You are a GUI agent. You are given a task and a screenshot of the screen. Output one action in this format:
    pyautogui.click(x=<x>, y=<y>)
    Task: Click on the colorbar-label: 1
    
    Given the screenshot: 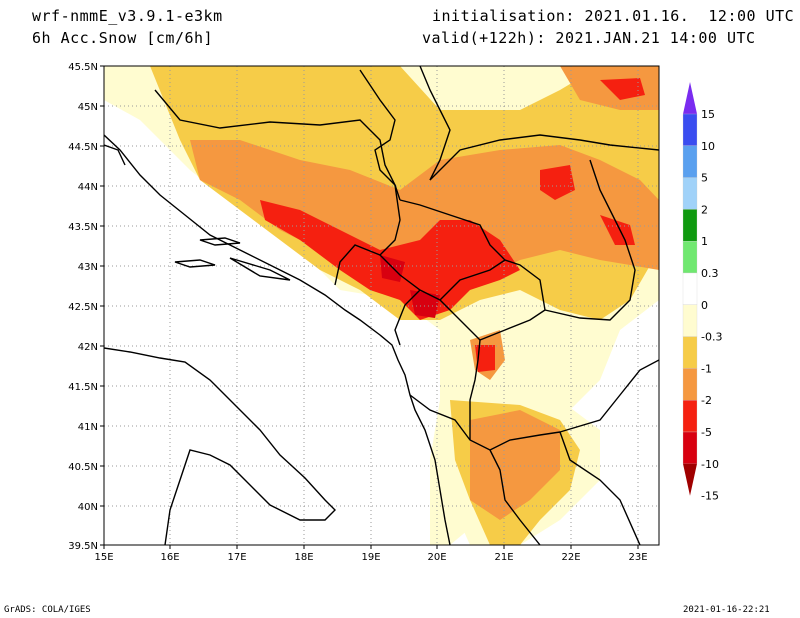 What is the action you would take?
    pyautogui.click(x=704, y=241)
    